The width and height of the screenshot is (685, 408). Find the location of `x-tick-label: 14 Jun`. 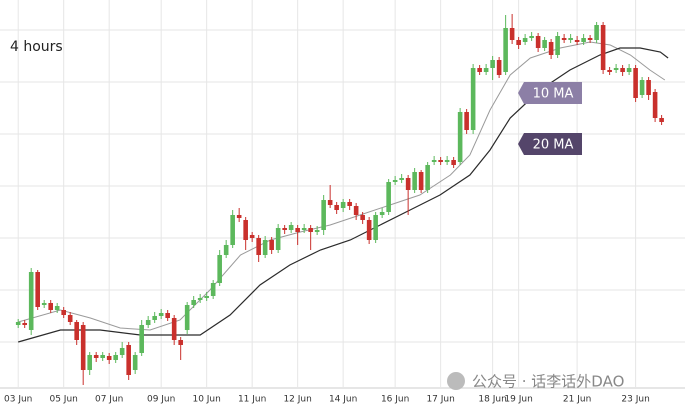

x-tick-label: 14 Jun is located at coordinates (343, 400).